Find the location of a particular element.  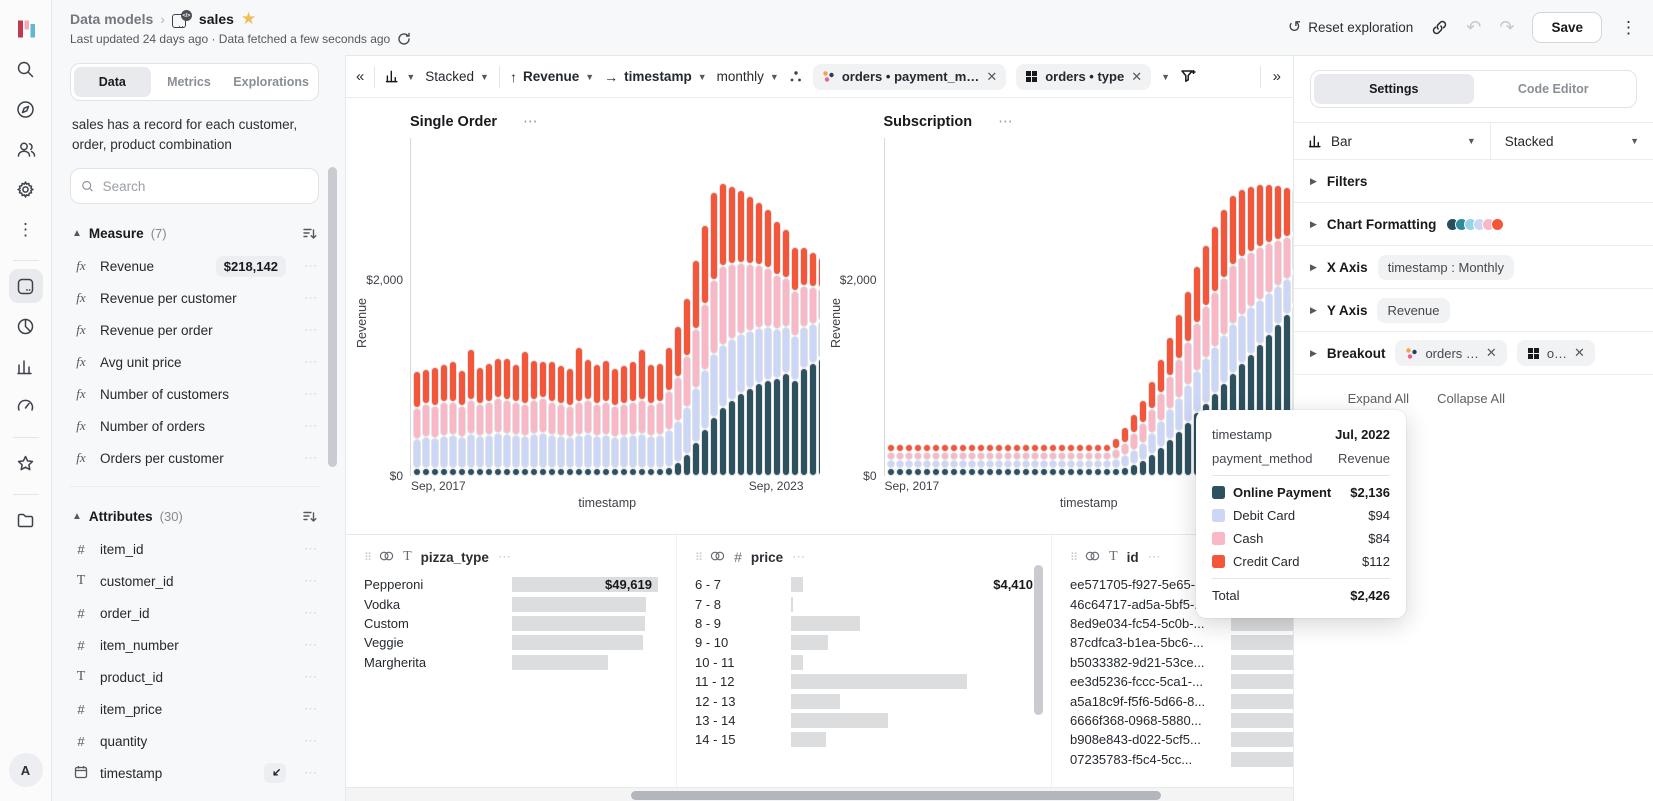

settings-tab-settings: Settings is located at coordinates (1394, 89).